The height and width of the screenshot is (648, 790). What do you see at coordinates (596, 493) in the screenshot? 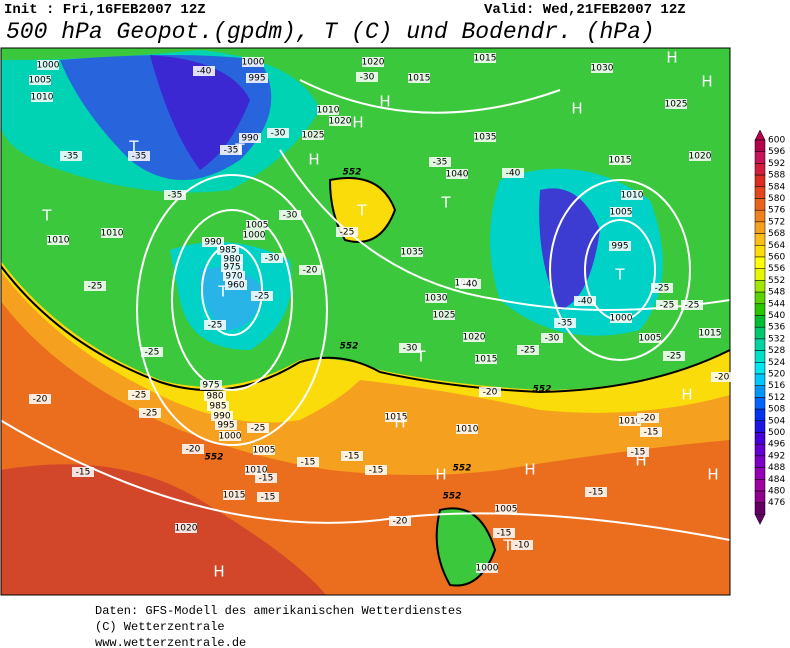
I see `temperature-label: -15` at bounding box center [596, 493].